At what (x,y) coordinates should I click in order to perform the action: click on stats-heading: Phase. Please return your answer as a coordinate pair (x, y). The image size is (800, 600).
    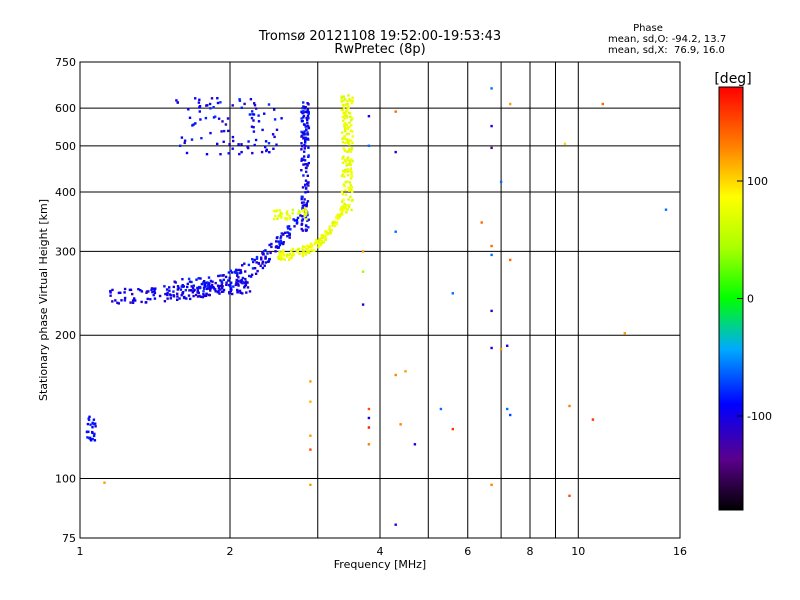
    Looking at the image, I should click on (648, 28).